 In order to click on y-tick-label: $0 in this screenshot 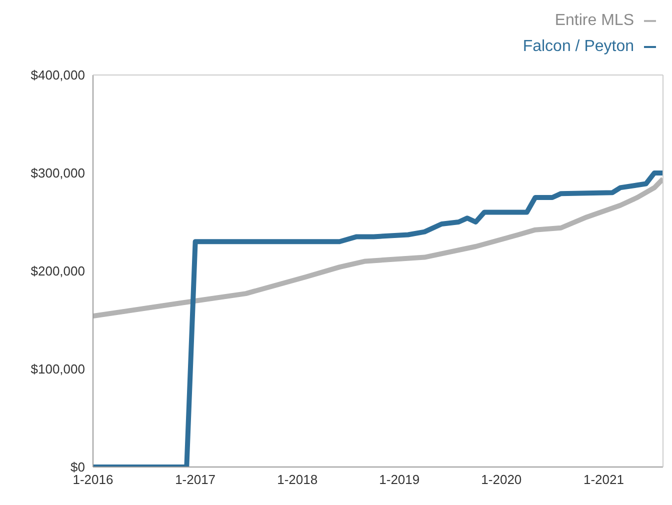, I will do `click(77, 467)`.